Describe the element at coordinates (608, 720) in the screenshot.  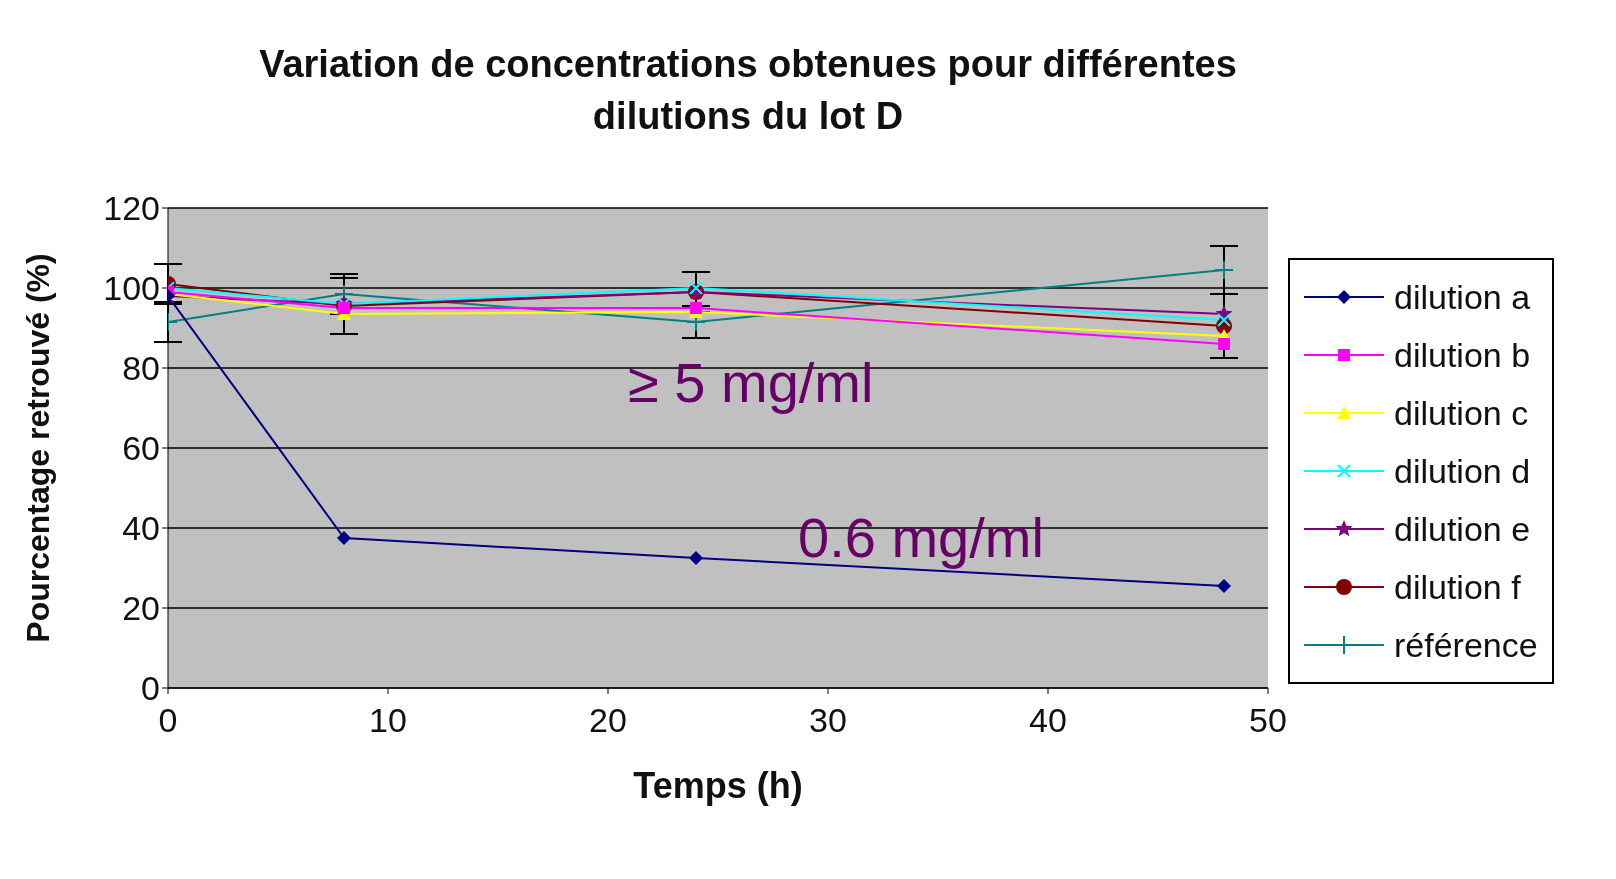
I see `x-tick-label: 20` at that location.